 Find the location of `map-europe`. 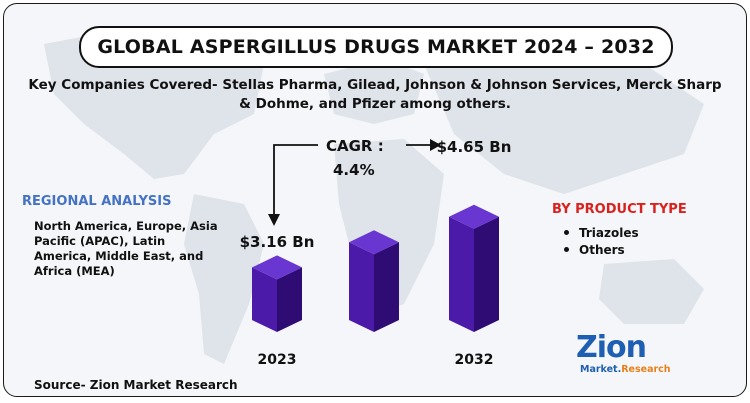

map-europe is located at coordinates (374, 91).